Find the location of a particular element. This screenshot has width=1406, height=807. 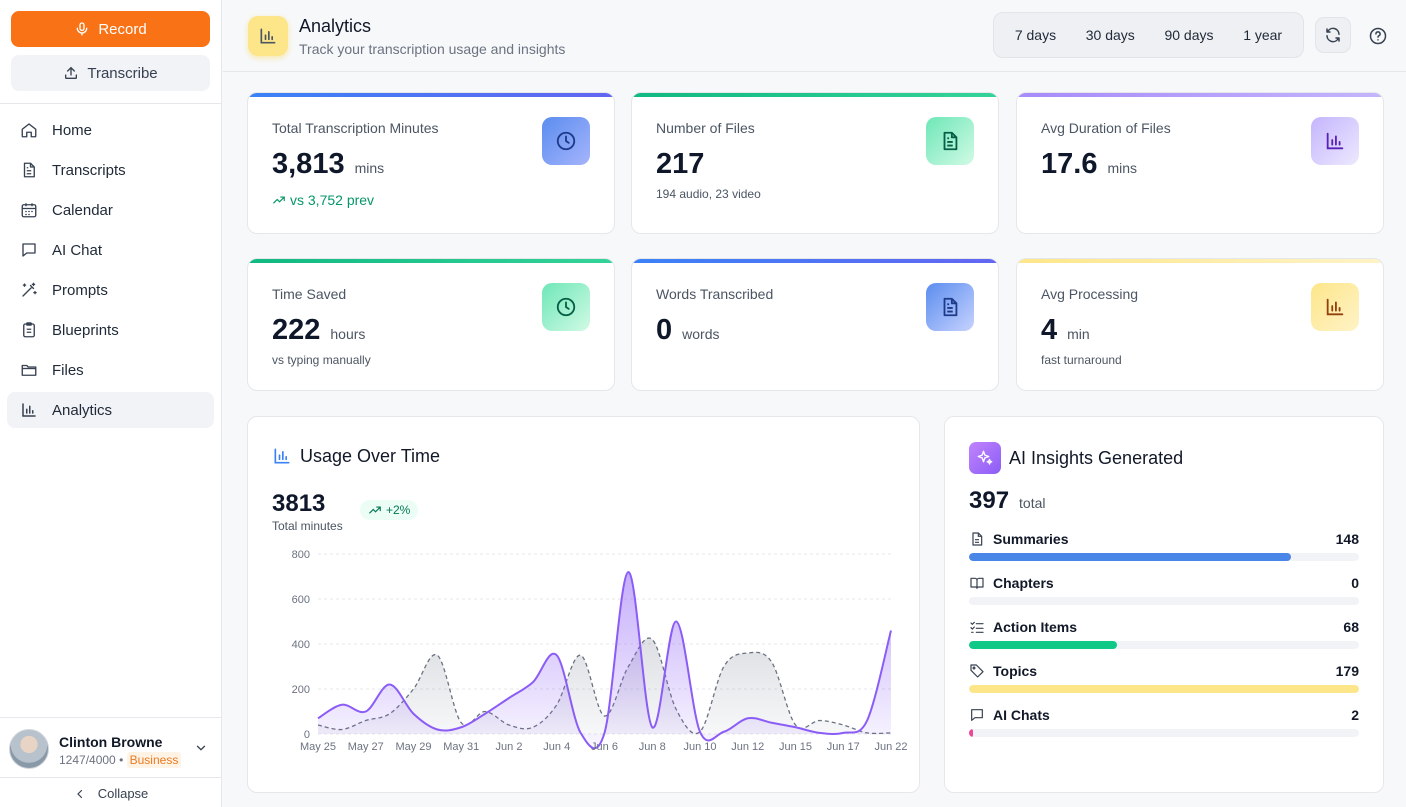

date-range-selector: 7 days 30 days 90 days 1 year is located at coordinates (1148, 35).